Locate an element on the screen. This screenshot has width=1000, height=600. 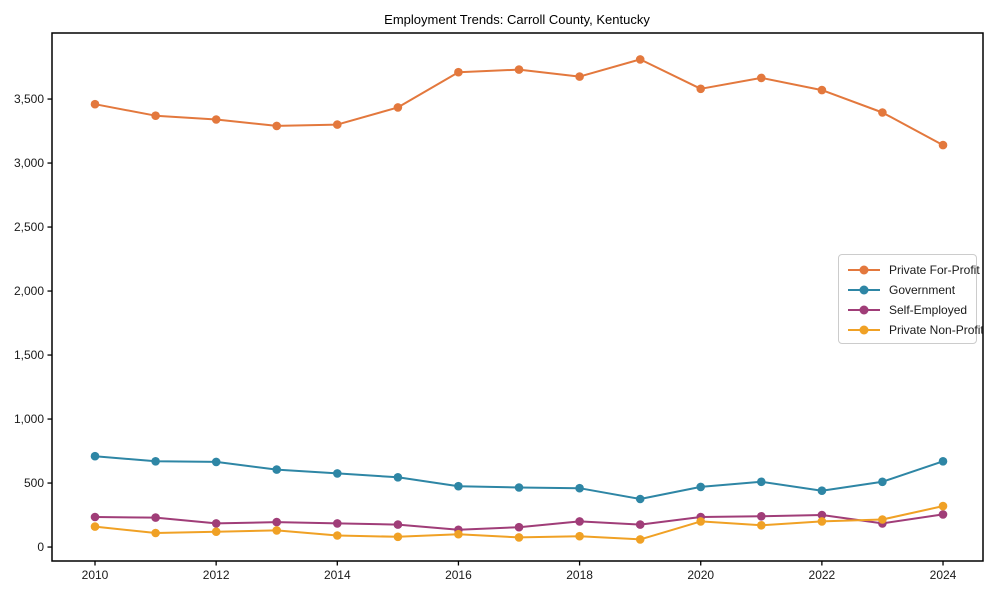
data-point-government-2018 is located at coordinates (579, 488).